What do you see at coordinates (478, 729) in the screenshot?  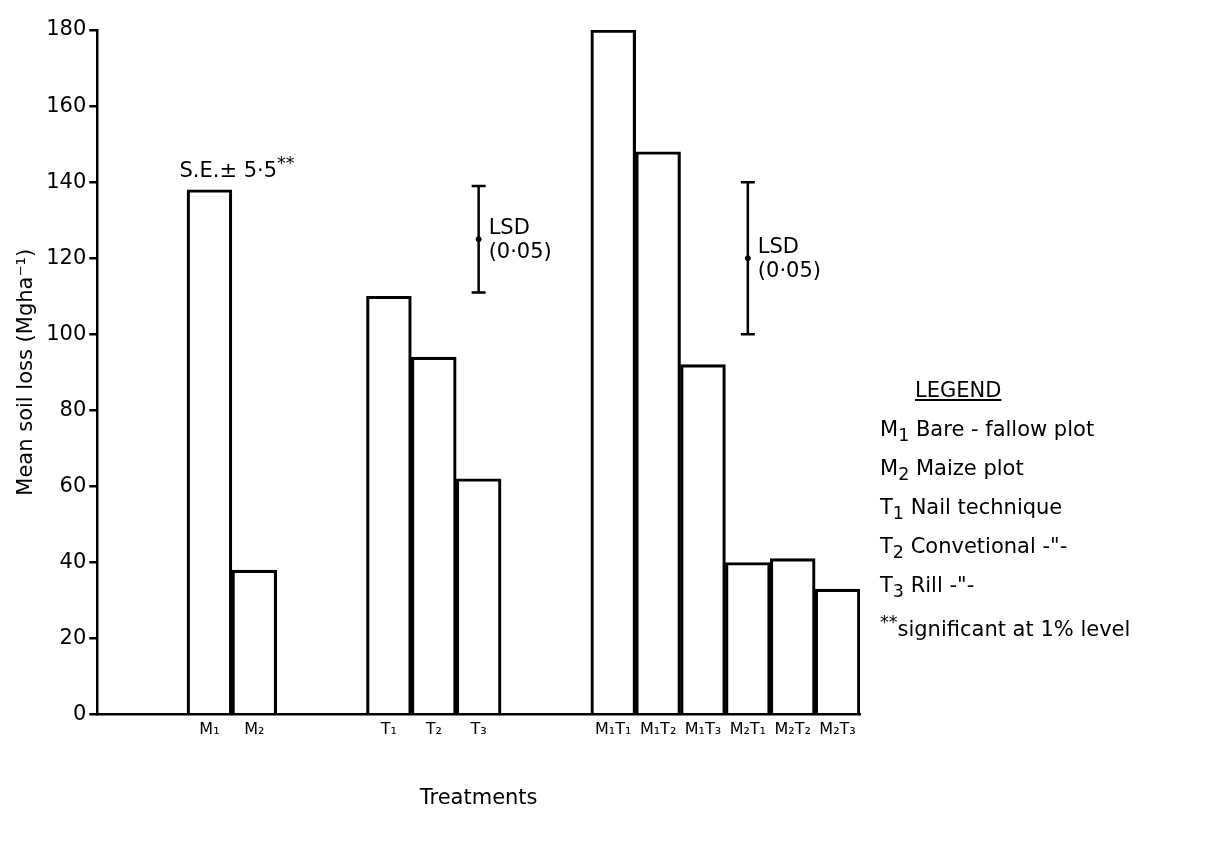 I see `x-tick-label: T₃` at bounding box center [478, 729].